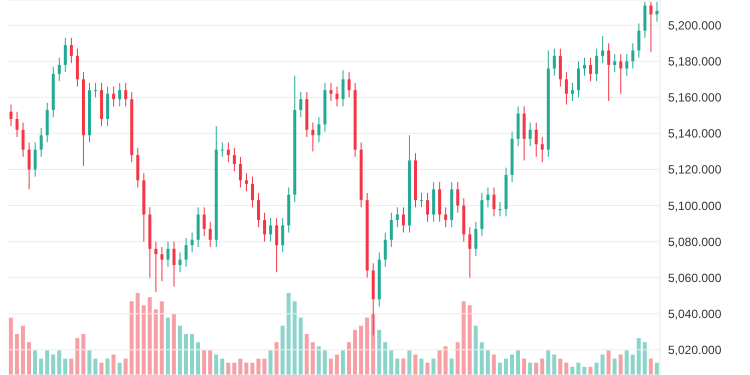  I want to click on y-tick-label: 5,160.000, so click(695, 97).